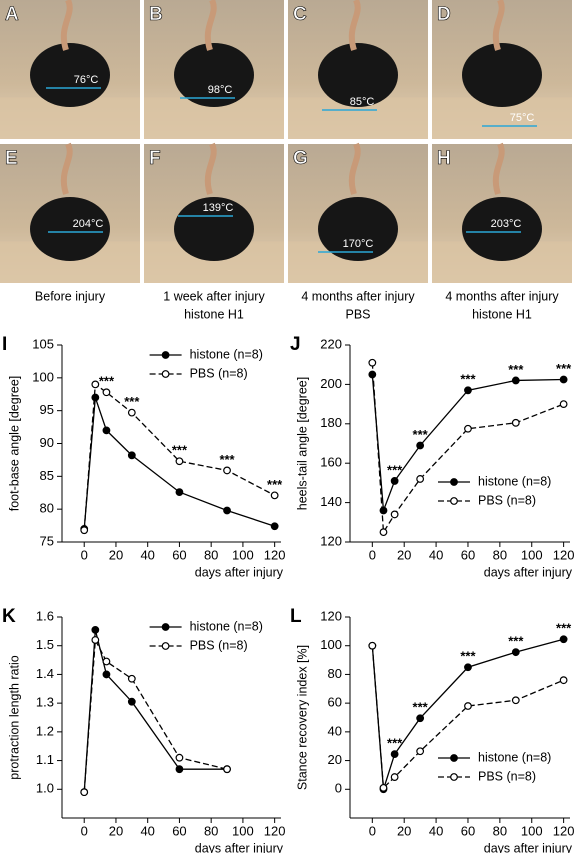  Describe the element at coordinates (86, 80) in the screenshot. I see `angle-label: 76°C` at that location.